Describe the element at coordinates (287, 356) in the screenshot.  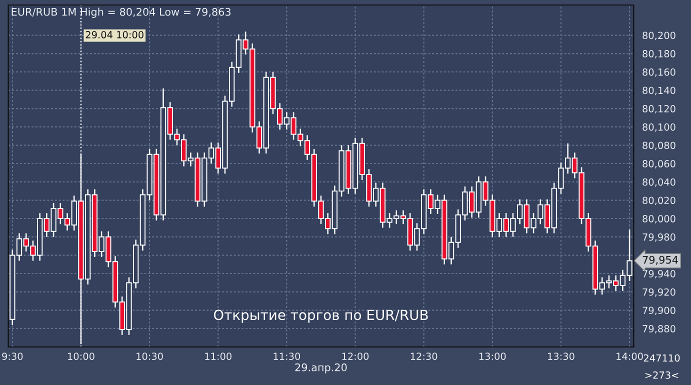
I see `x-tick-label: 11:30` at that location.